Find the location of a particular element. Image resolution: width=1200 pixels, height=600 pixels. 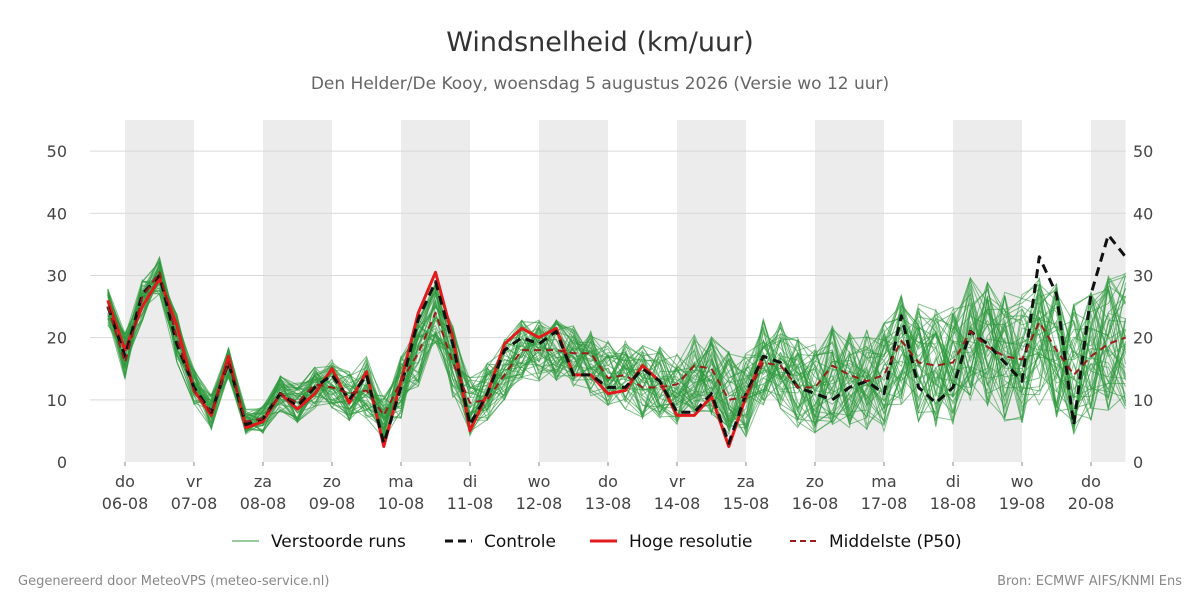

legend-label-1: Controle is located at coordinates (520, 542).